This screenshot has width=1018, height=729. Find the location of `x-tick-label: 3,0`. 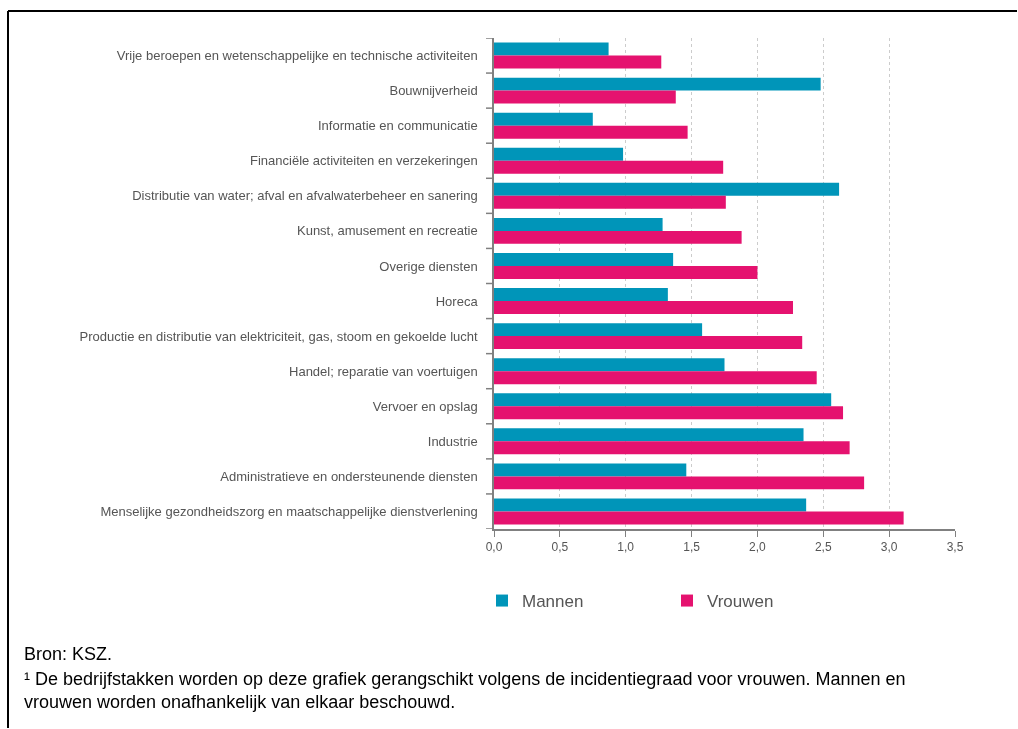

x-tick-label: 3,0 is located at coordinates (889, 547).